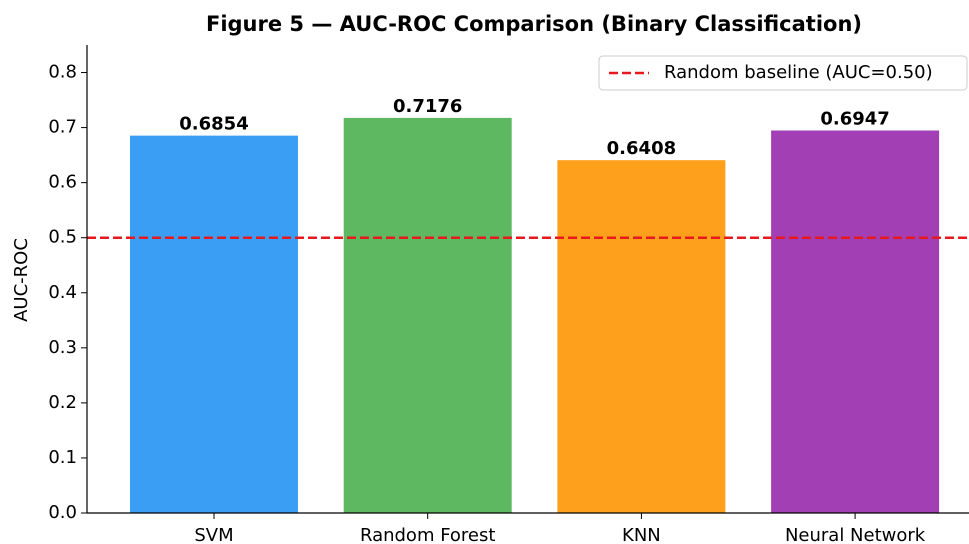 The image size is (969, 544). What do you see at coordinates (213, 124) in the screenshot?
I see `value-label: 0.6854` at bounding box center [213, 124].